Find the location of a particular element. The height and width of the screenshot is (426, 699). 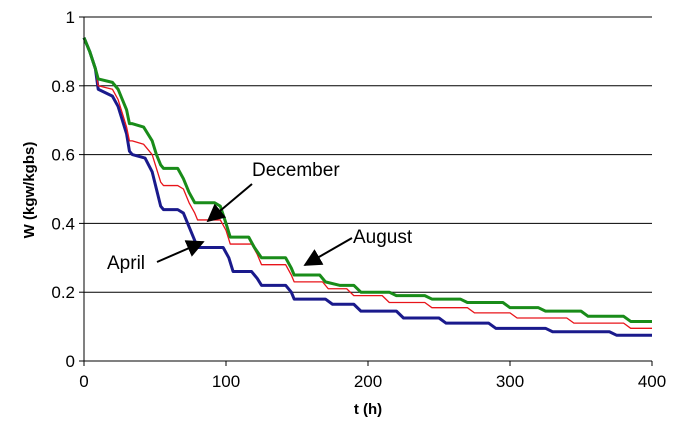

x-tick-label: 400 is located at coordinates (652, 381).